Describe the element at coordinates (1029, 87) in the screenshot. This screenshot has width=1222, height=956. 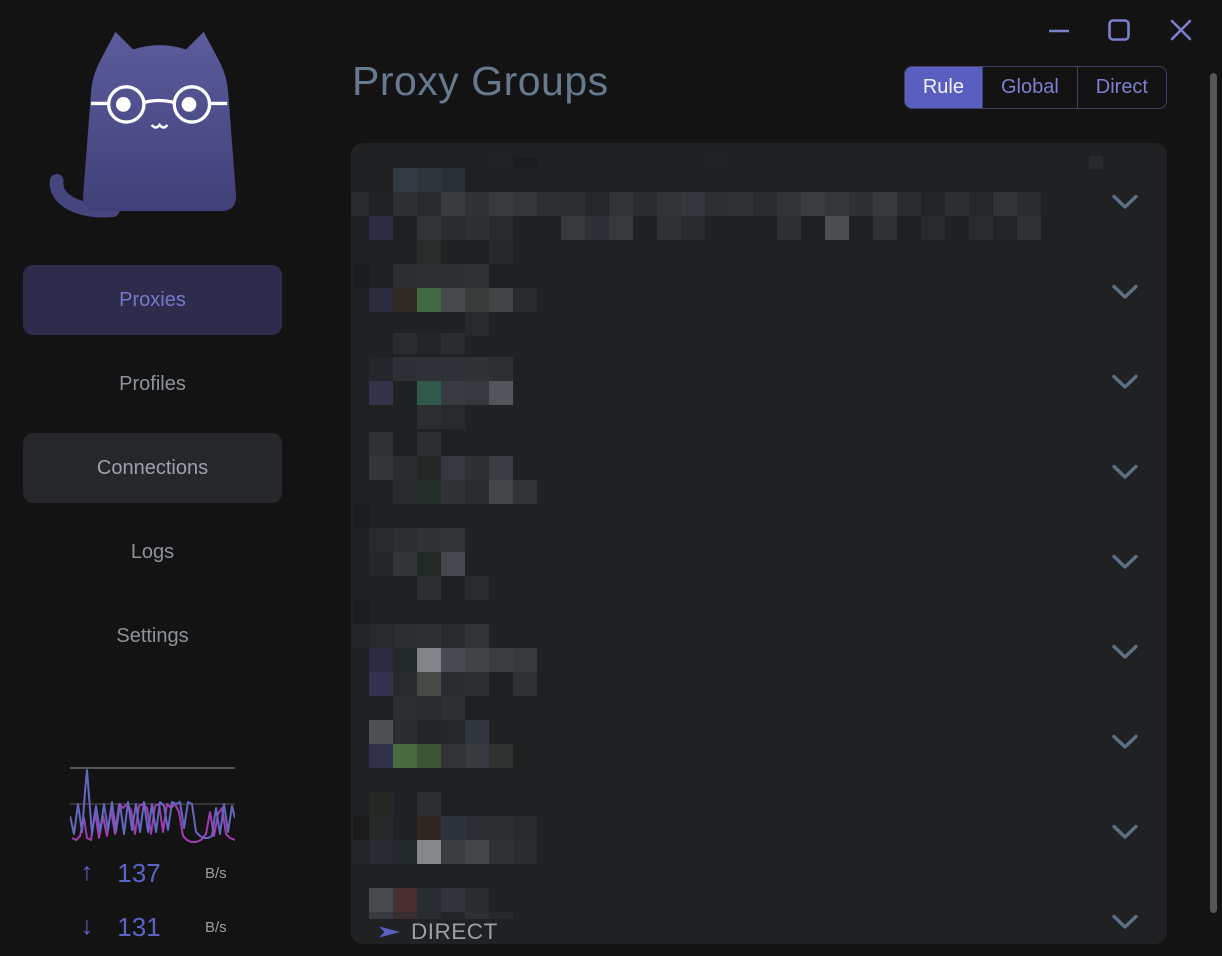
I see `mode-button-global: Global` at that location.